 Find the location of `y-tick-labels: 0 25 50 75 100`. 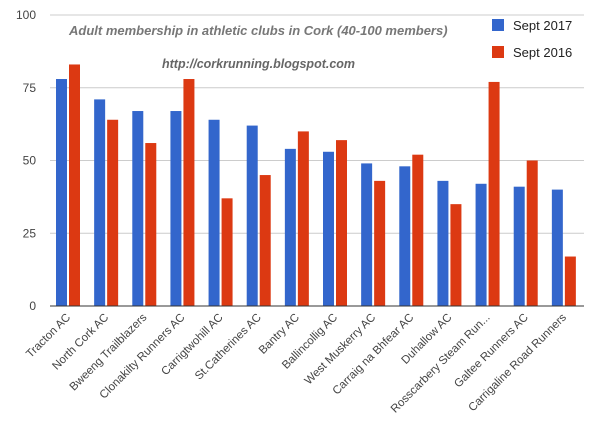

y-tick-labels: 0 25 50 75 100 is located at coordinates (26, 160).